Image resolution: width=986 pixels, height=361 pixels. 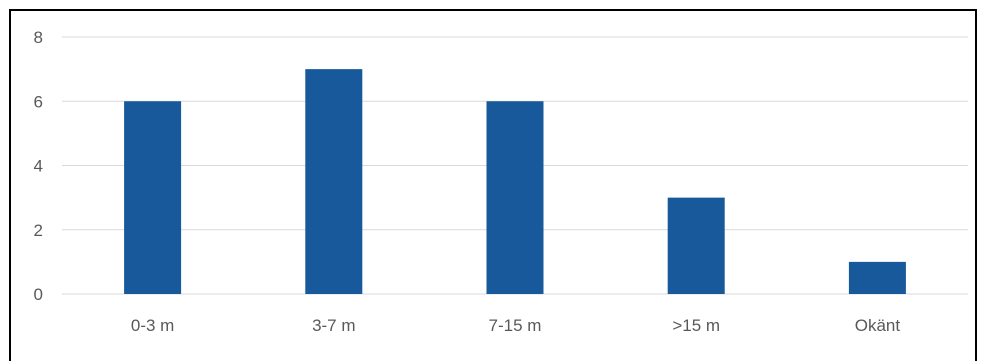 I want to click on y-tick-label: 4, so click(x=38, y=166).